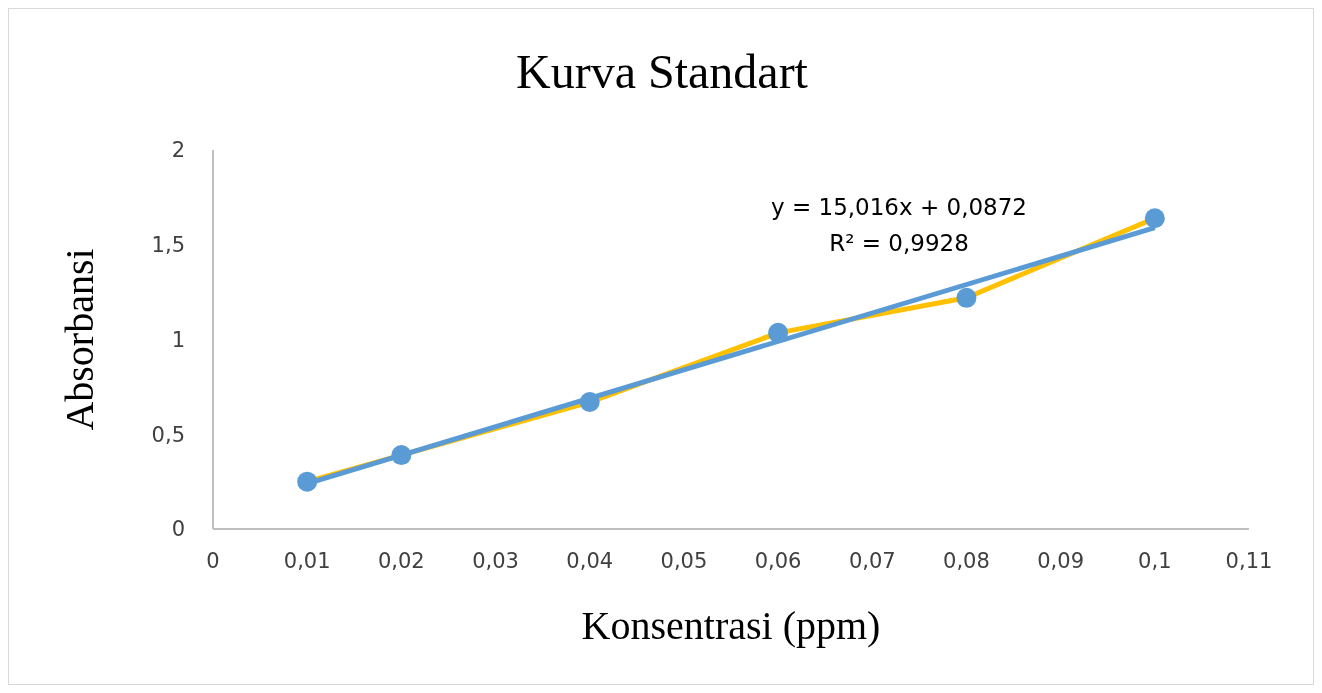  Describe the element at coordinates (213, 560) in the screenshot. I see `x-tick-label: 0` at that location.